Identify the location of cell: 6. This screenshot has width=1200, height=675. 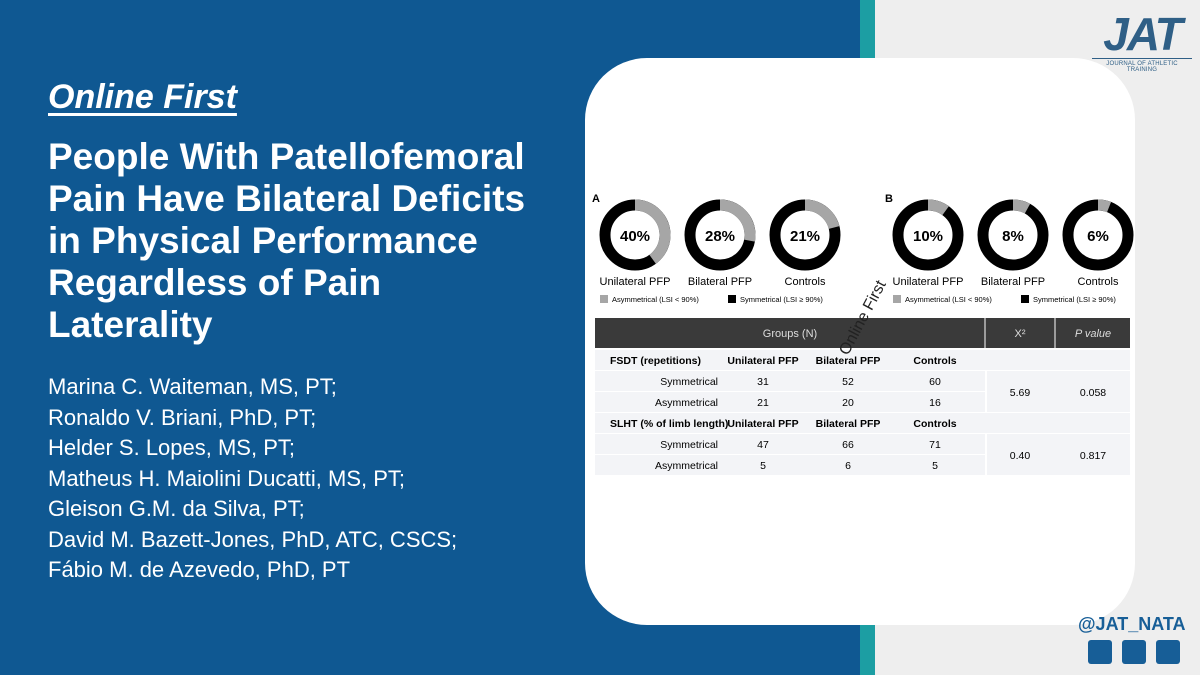
(848, 466).